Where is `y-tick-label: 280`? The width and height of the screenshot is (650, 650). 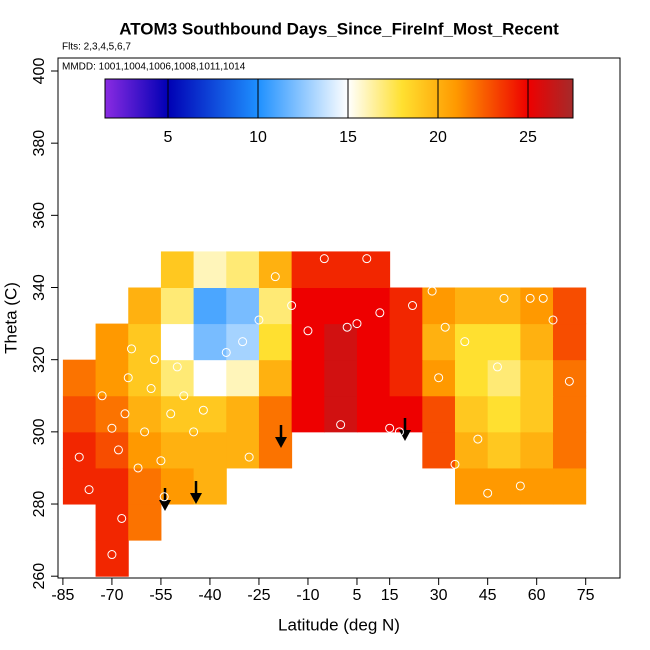 y-tick-label: 280 is located at coordinates (39, 504).